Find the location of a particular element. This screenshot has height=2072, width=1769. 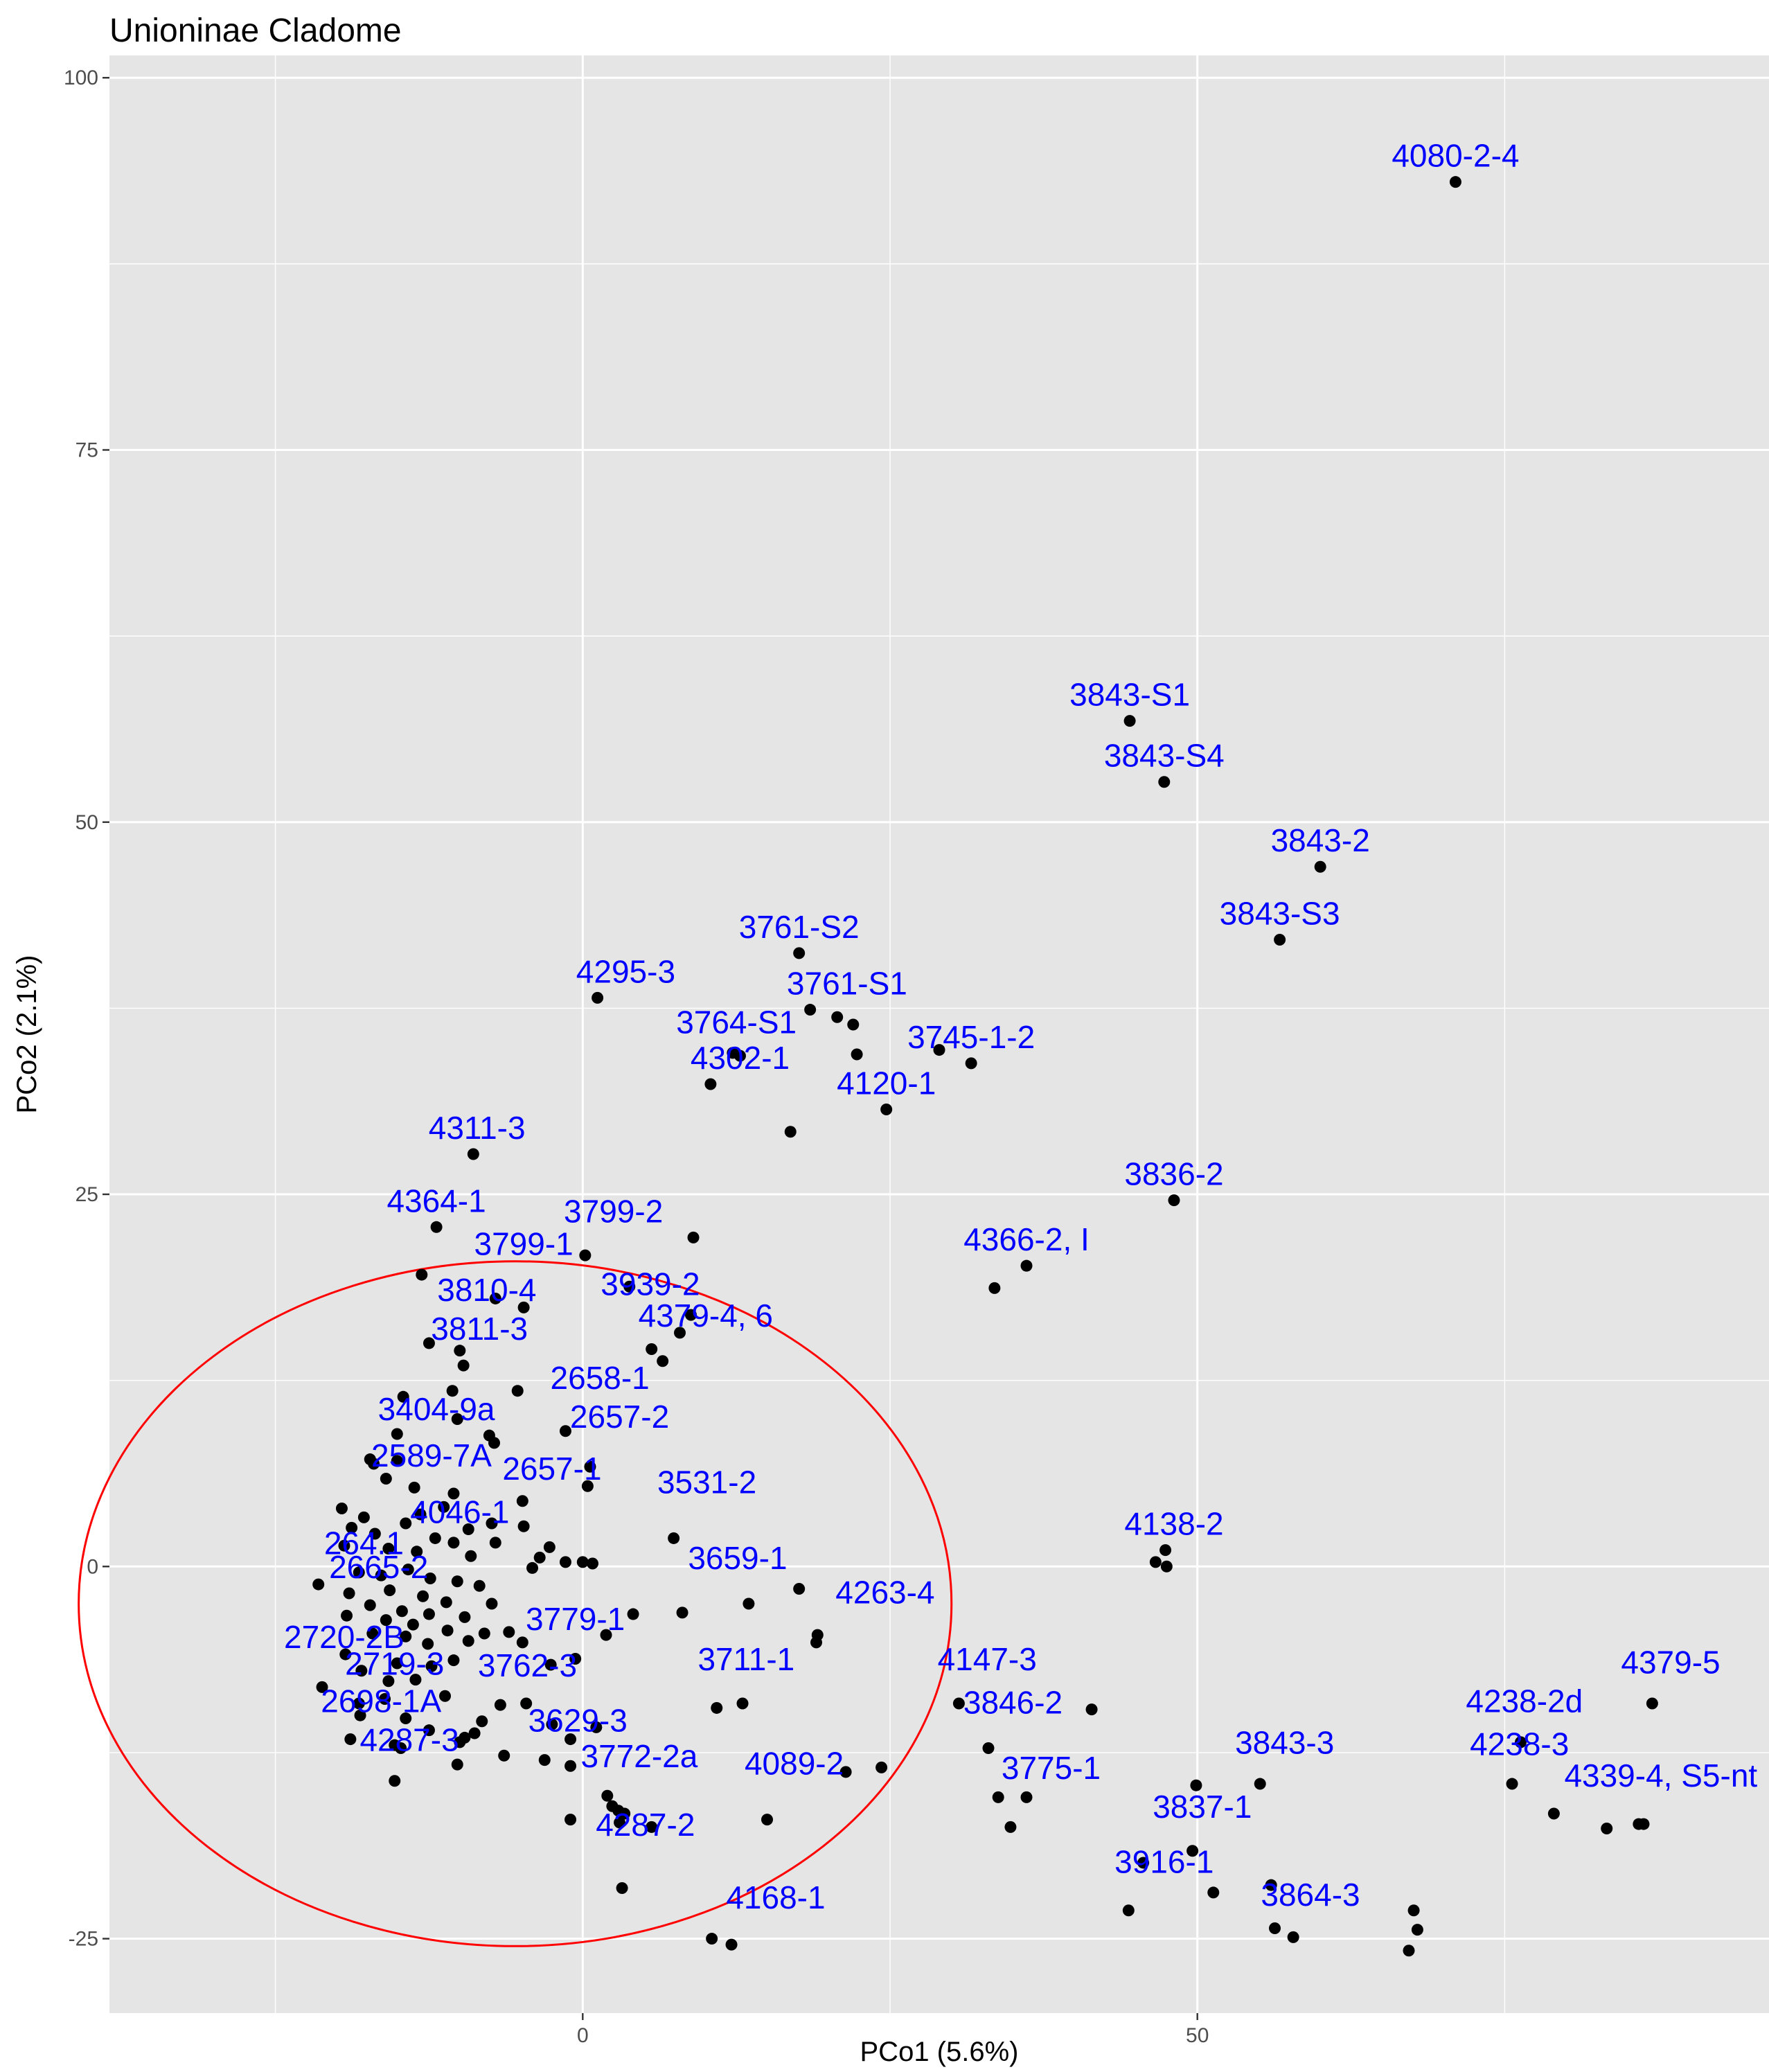

point-label: 3659-1 is located at coordinates (737, 1558).